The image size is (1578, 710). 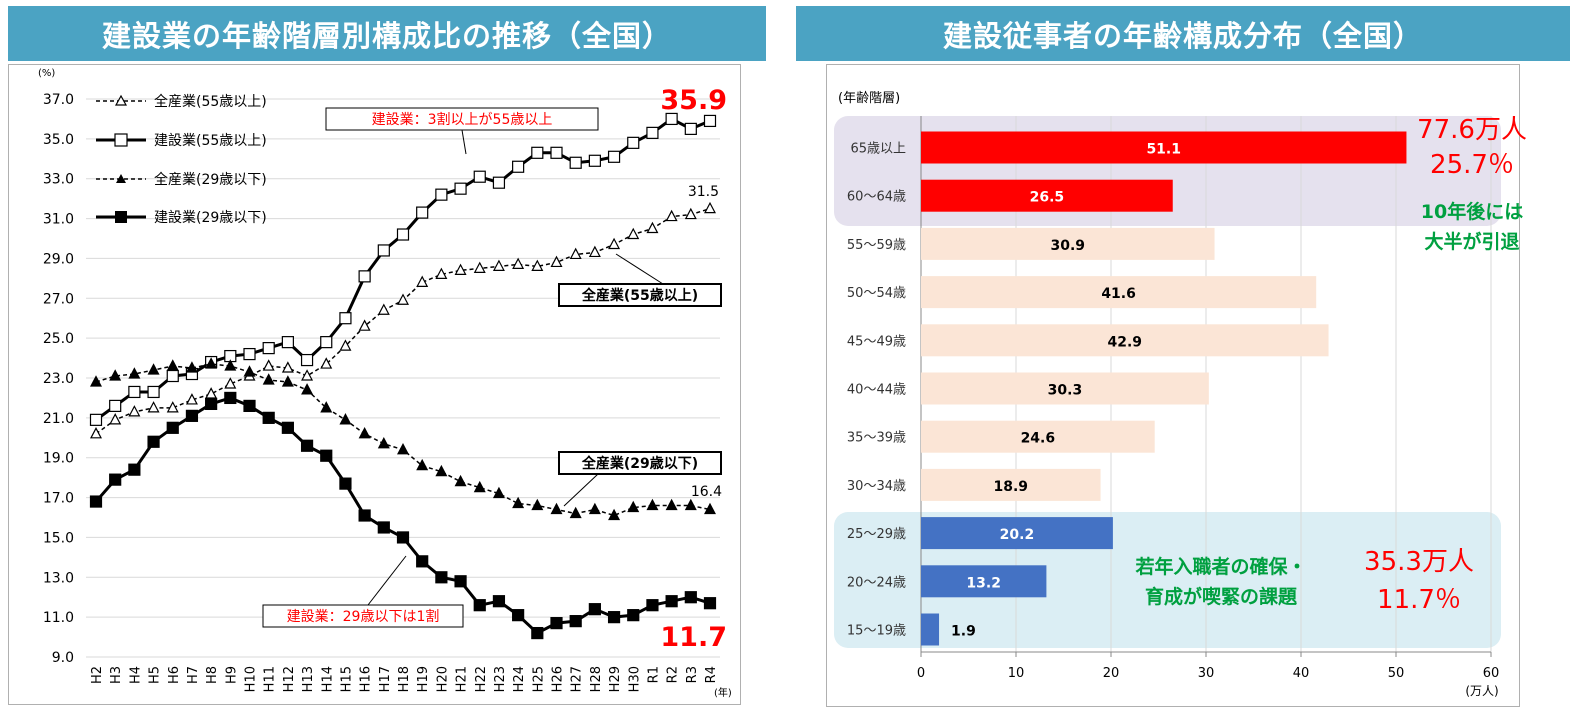 What do you see at coordinates (181, 141) in the screenshot?
I see `legend-item-const-55: 建設業(55歳以上)` at bounding box center [181, 141].